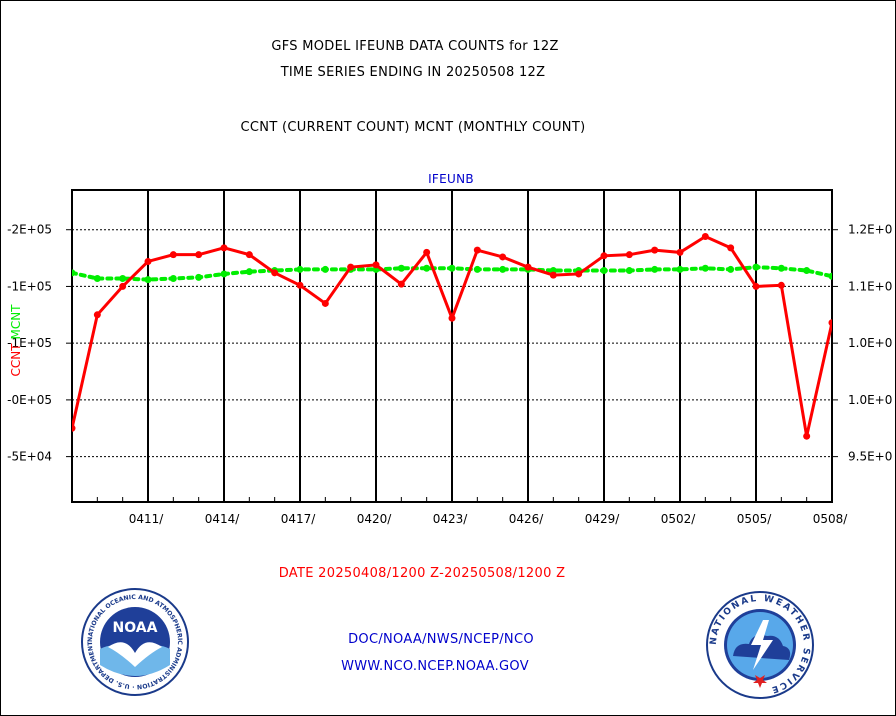  What do you see at coordinates (755, 519) in the screenshot?
I see `x-tick-label: 0505/` at bounding box center [755, 519].